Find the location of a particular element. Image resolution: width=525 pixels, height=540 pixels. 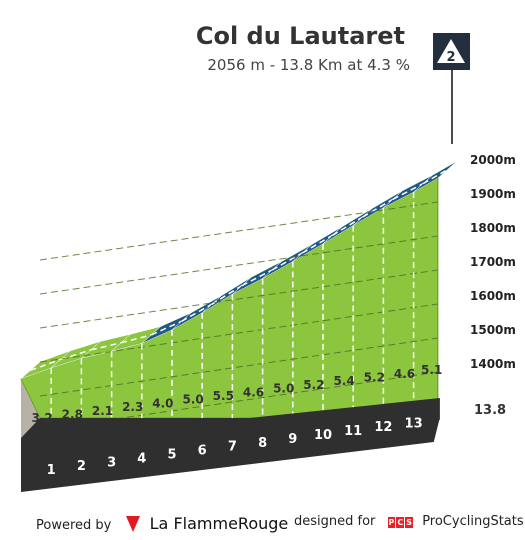

flamme-rouge-brand: La FlammeRouge is located at coordinates (219, 523).